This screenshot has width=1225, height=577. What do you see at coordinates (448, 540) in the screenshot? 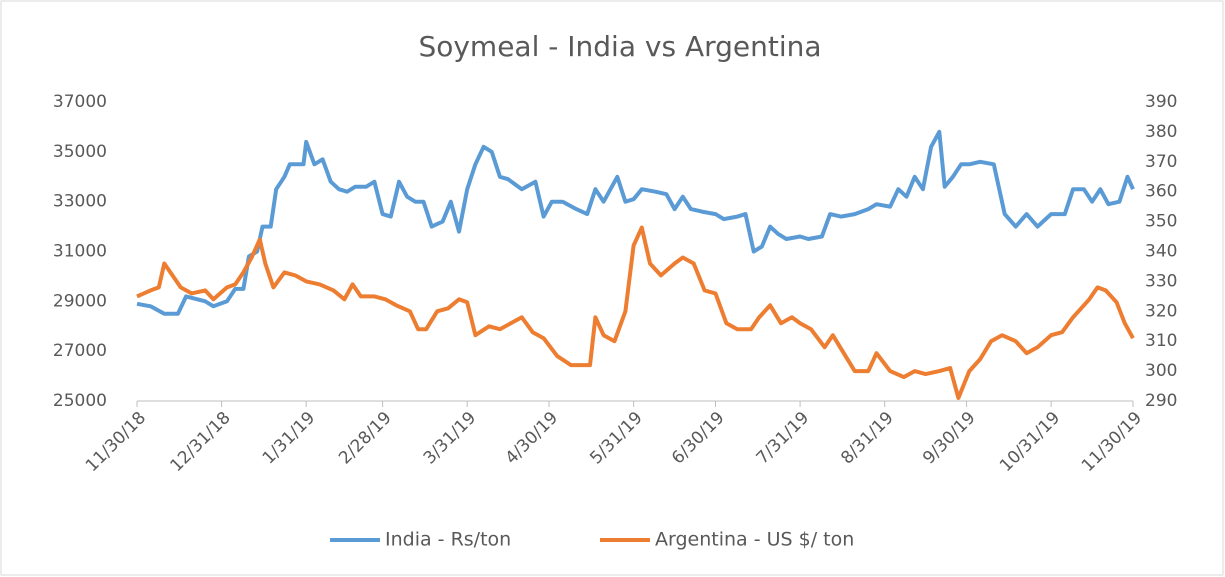
I see `legend-label: India - Rs/ton` at bounding box center [448, 540].